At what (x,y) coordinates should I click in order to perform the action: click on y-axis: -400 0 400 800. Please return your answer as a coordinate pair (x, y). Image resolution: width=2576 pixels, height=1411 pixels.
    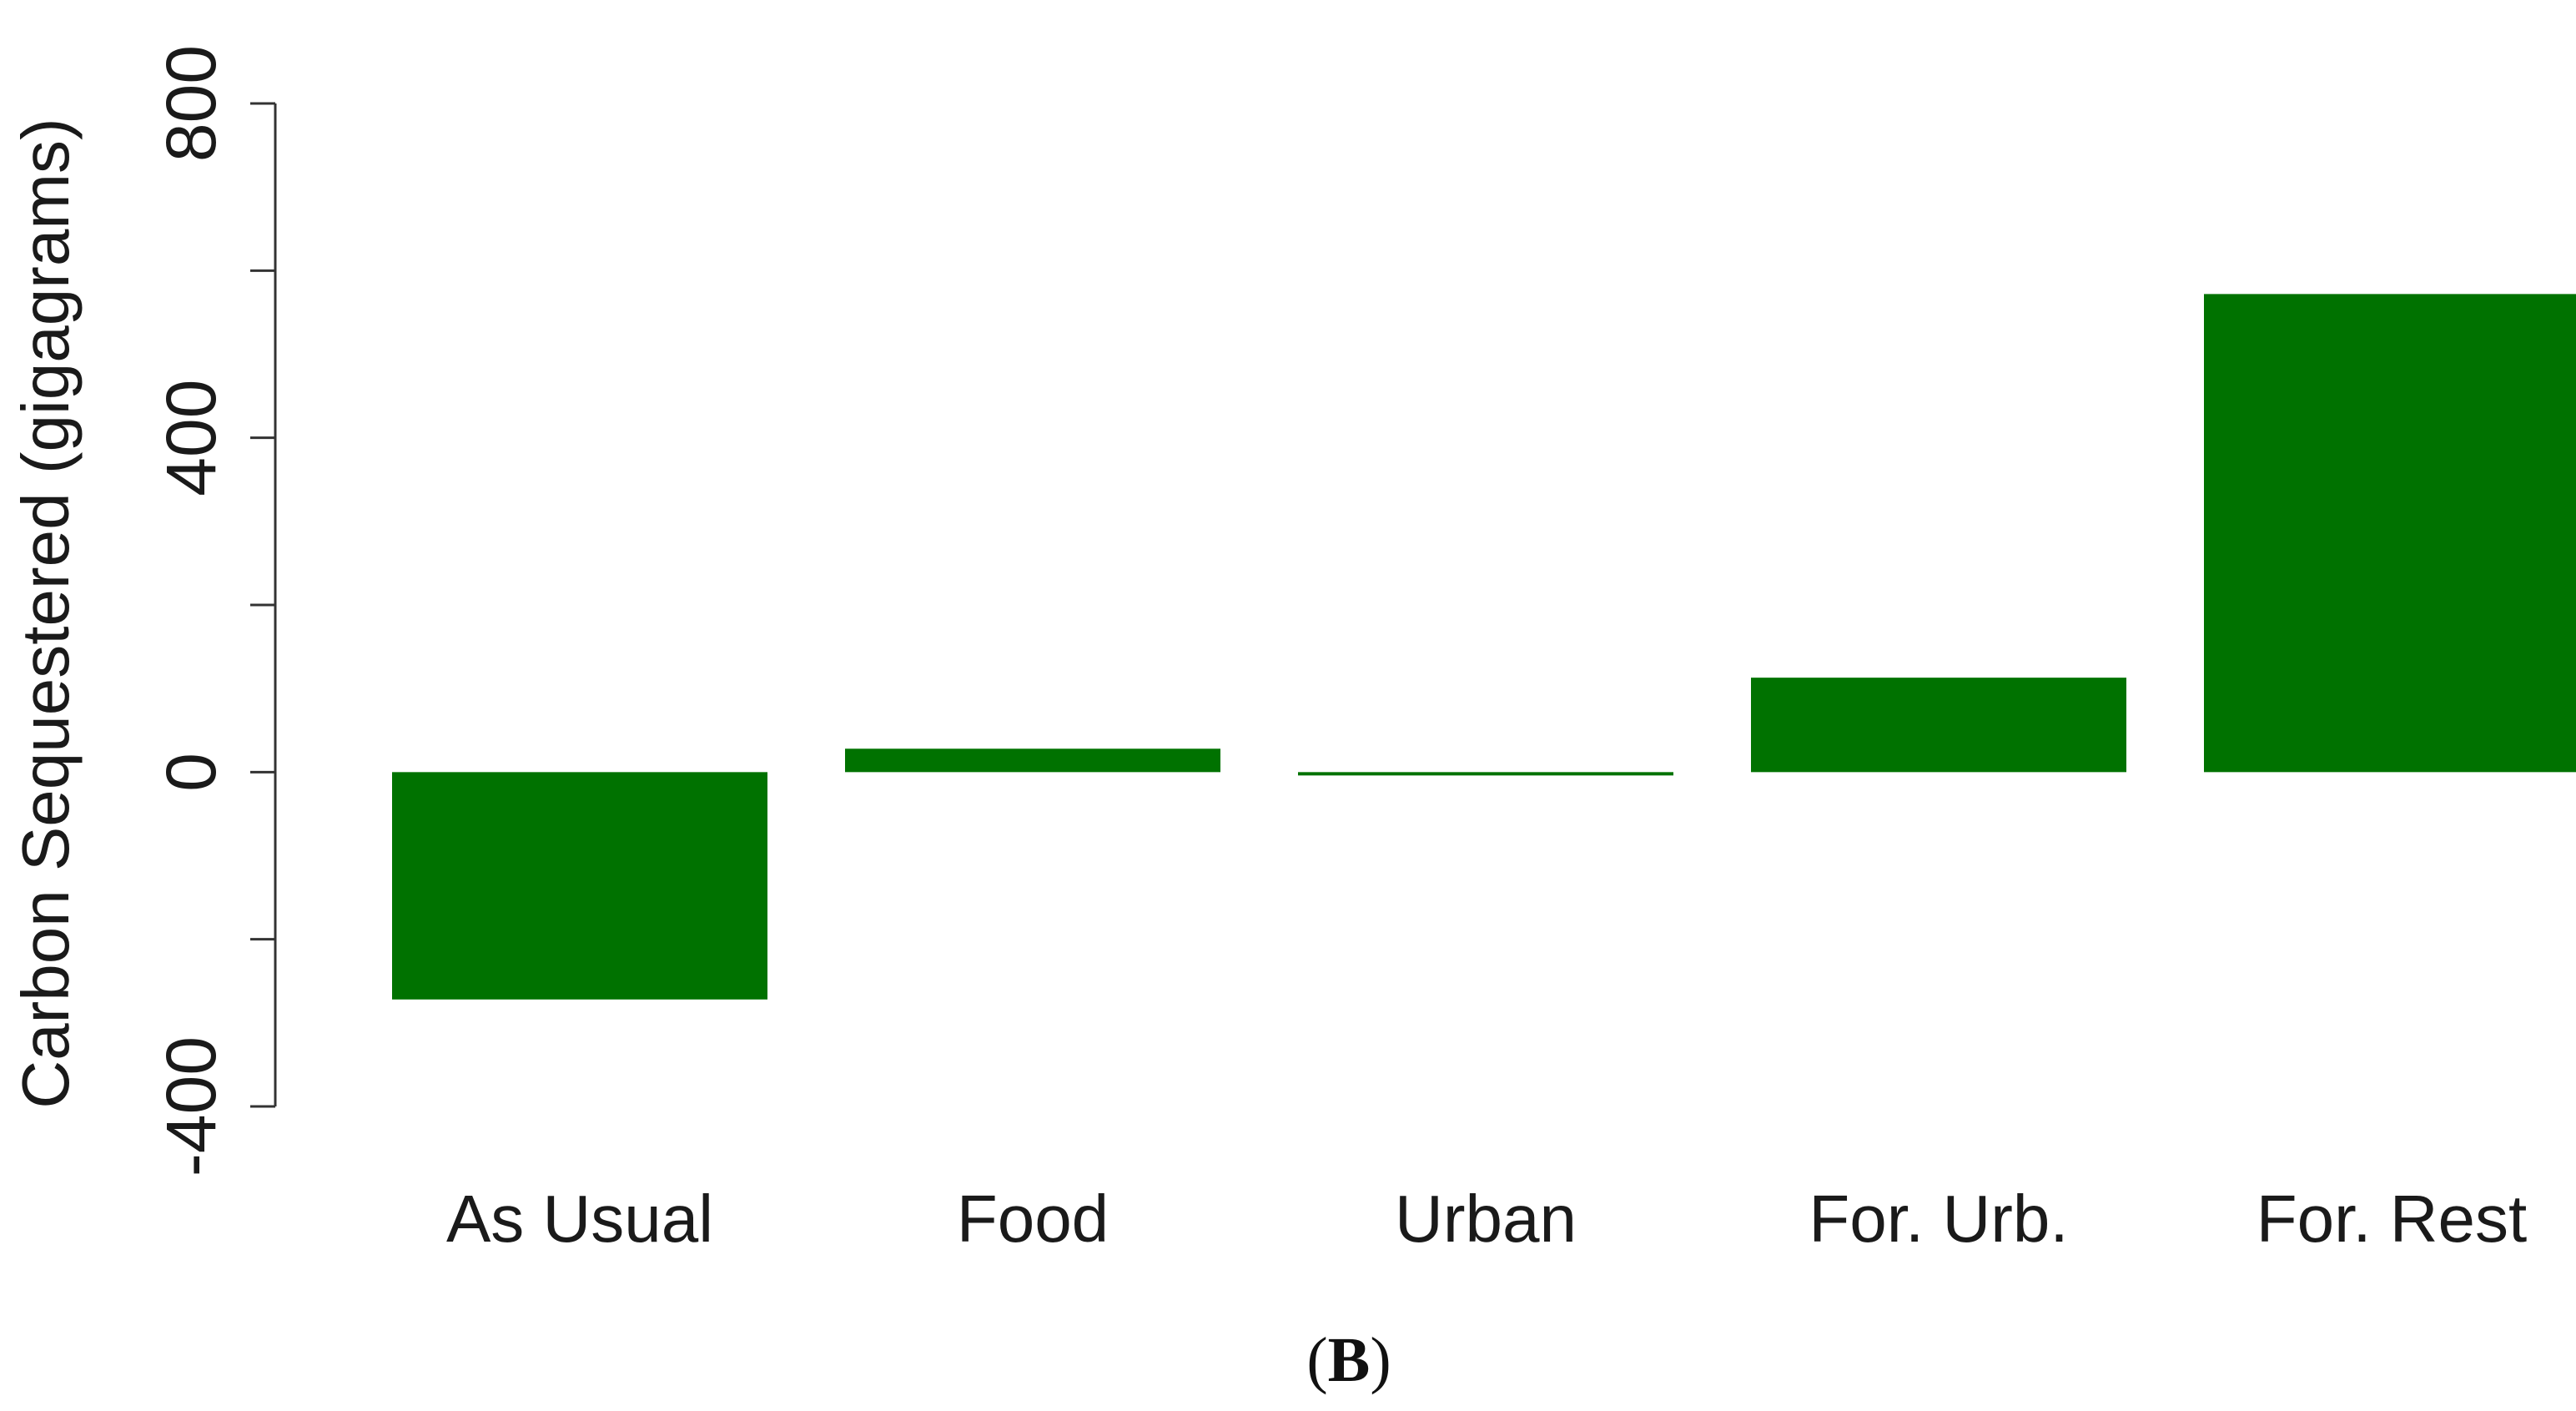
    Looking at the image, I should click on (214, 611).